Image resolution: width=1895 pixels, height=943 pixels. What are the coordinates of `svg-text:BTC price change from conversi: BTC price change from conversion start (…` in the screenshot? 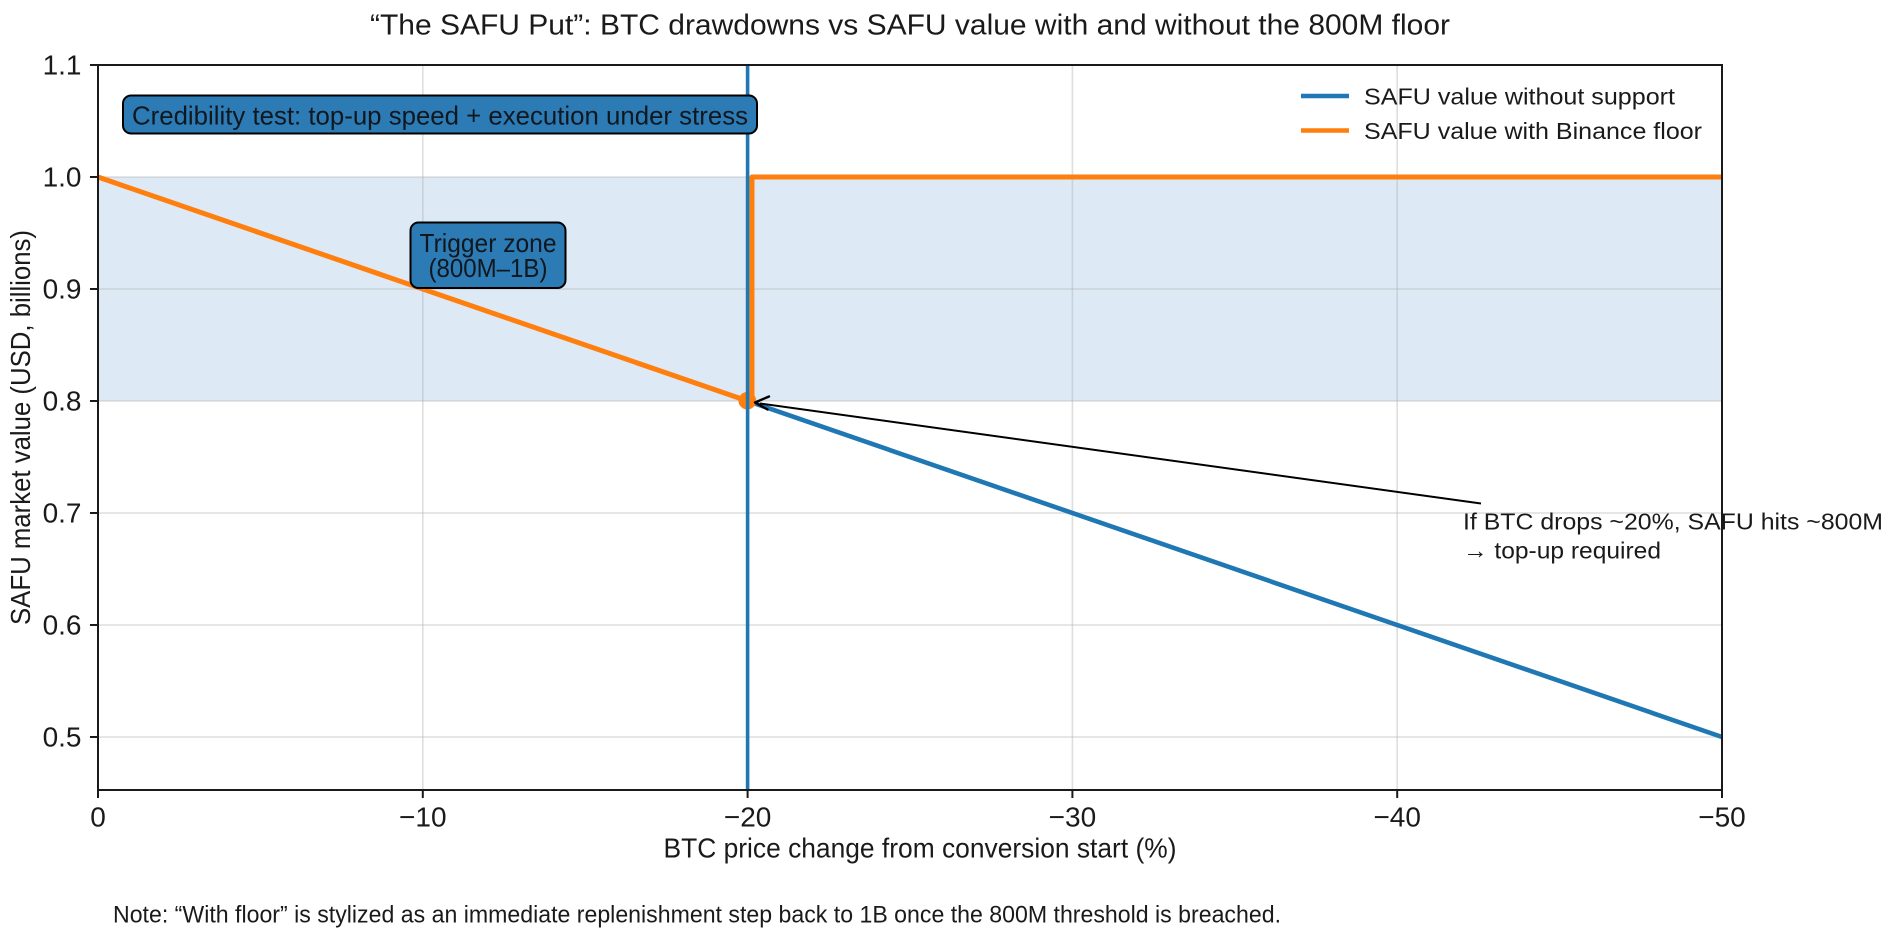 It's located at (920, 848).